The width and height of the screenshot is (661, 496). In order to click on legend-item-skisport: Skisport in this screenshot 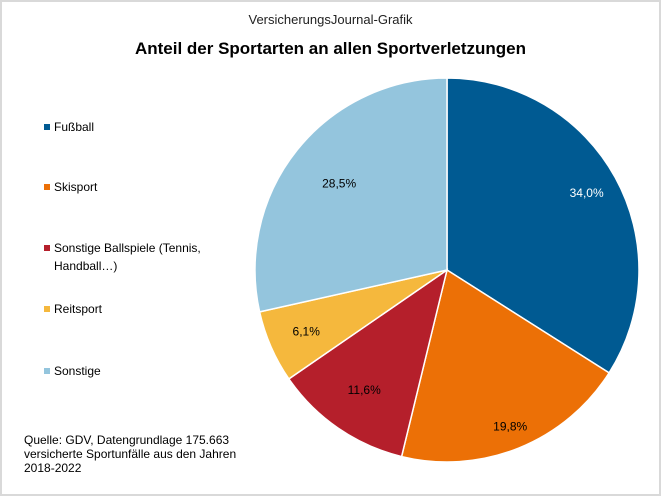, I will do `click(144, 187)`.